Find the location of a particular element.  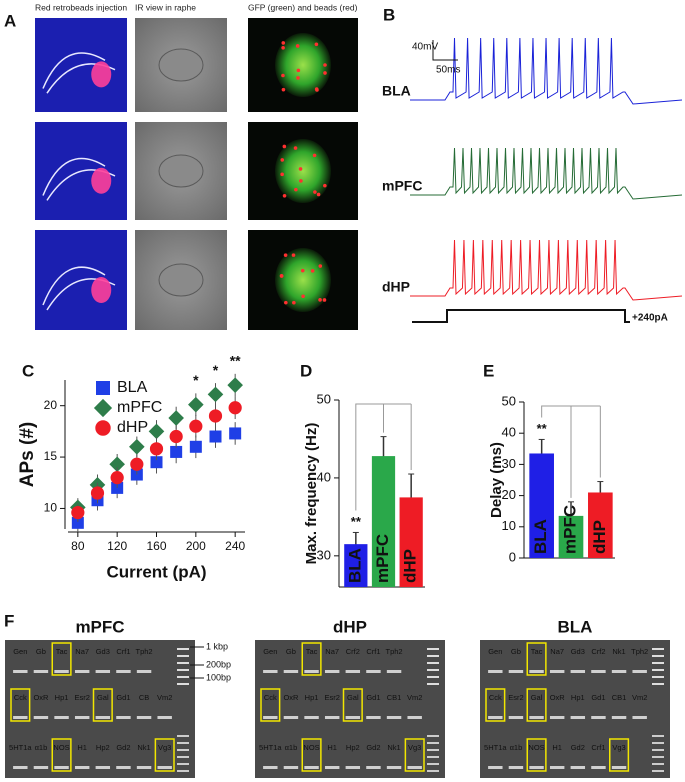

y-tick-label: 40 is located at coordinates (324, 476).